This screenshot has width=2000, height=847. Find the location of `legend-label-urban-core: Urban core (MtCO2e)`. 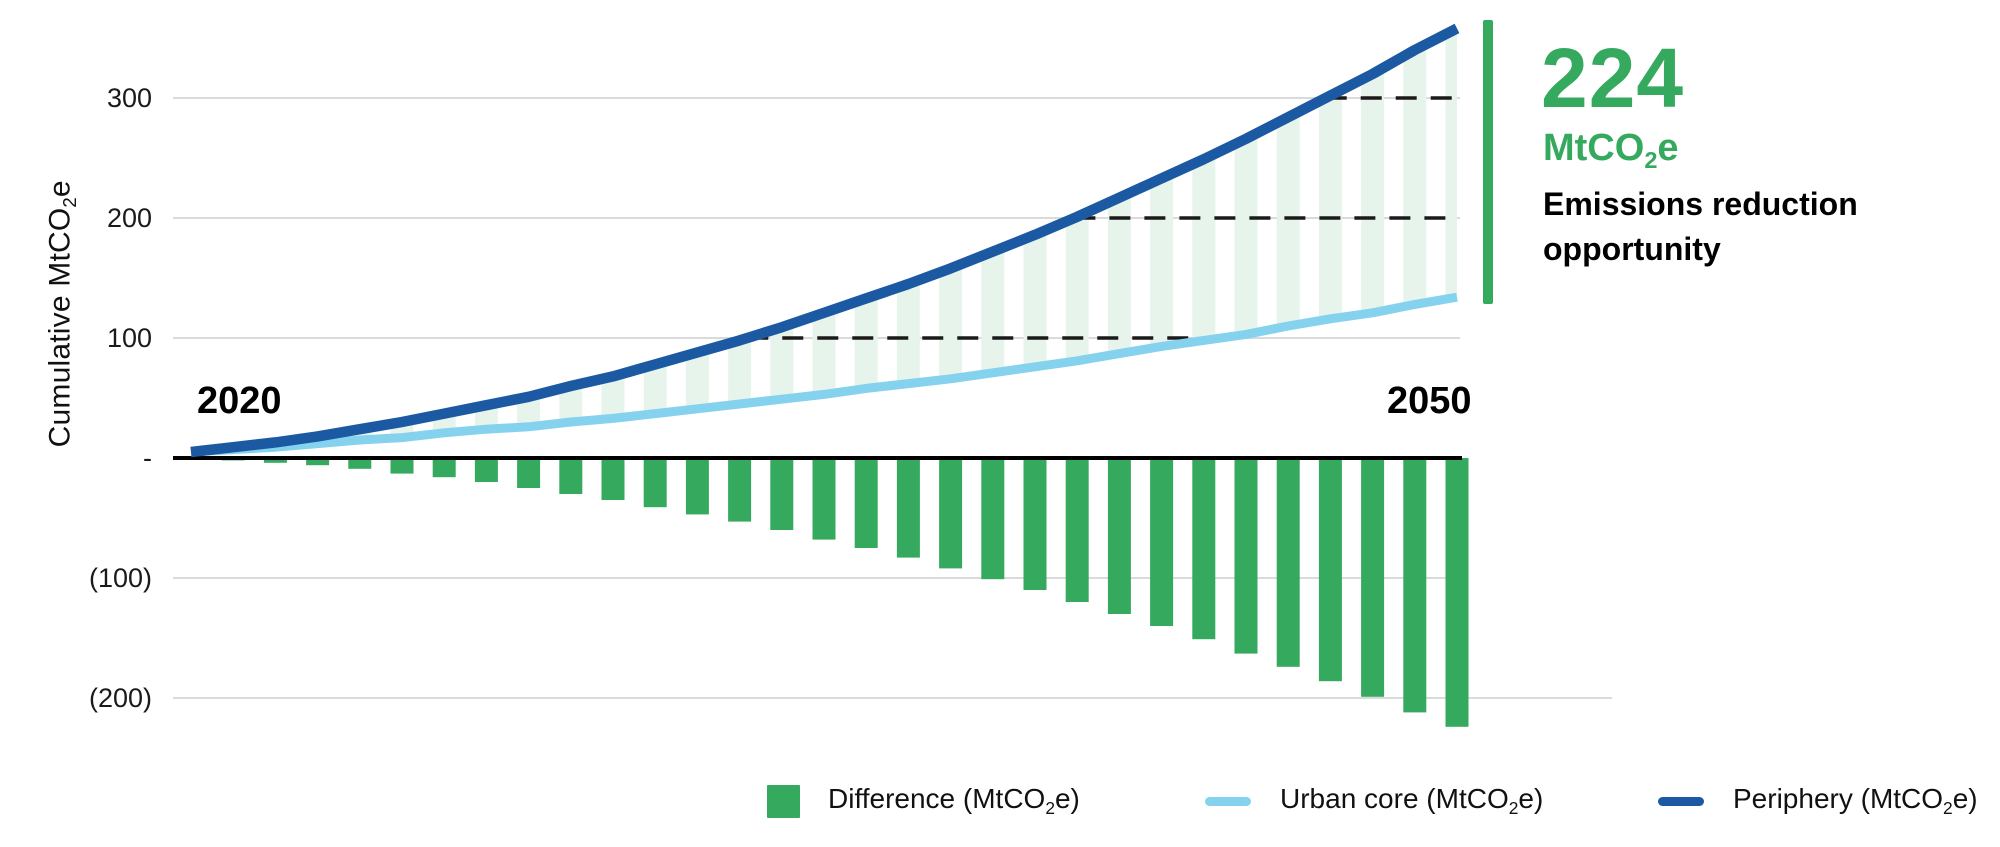

legend-label-urban-core: Urban core (MtCO2e) is located at coordinates (1411, 801).